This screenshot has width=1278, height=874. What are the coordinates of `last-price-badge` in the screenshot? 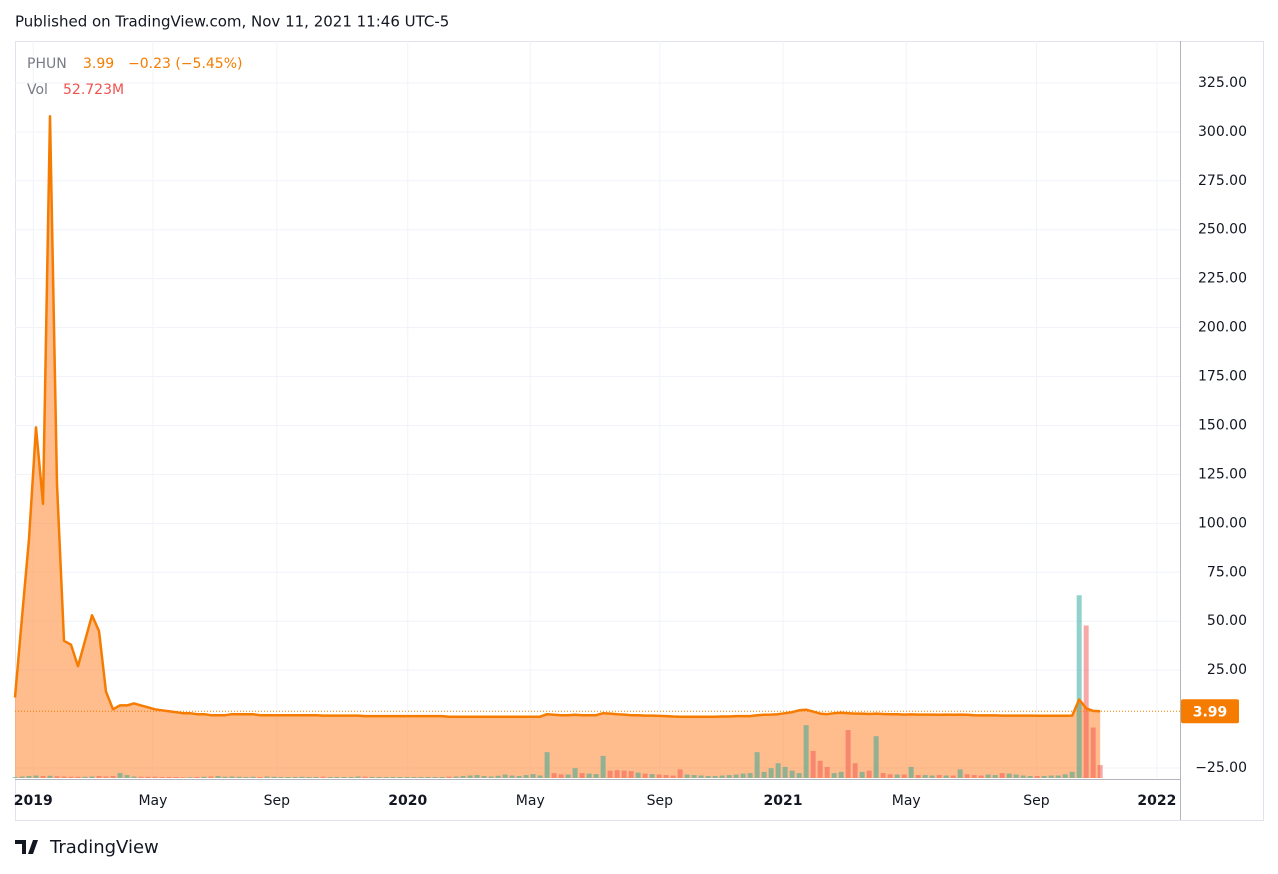 It's located at (1210, 711).